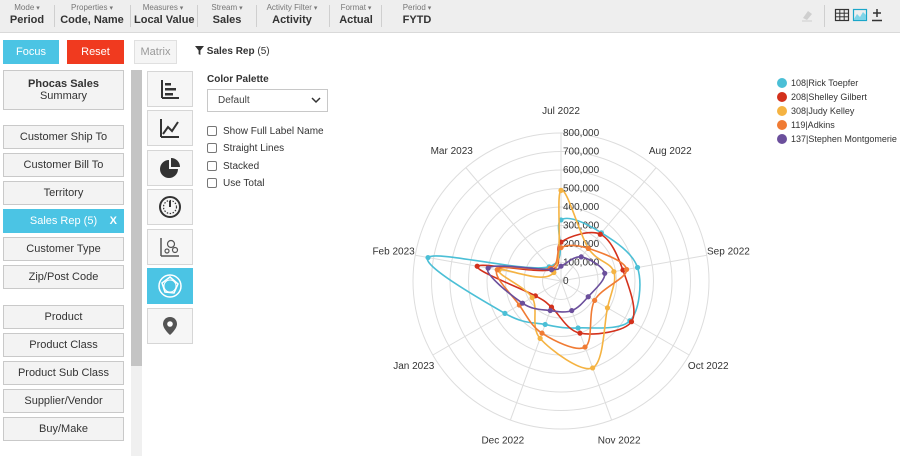  I want to click on stacked-checkbox: Stacked, so click(233, 166).